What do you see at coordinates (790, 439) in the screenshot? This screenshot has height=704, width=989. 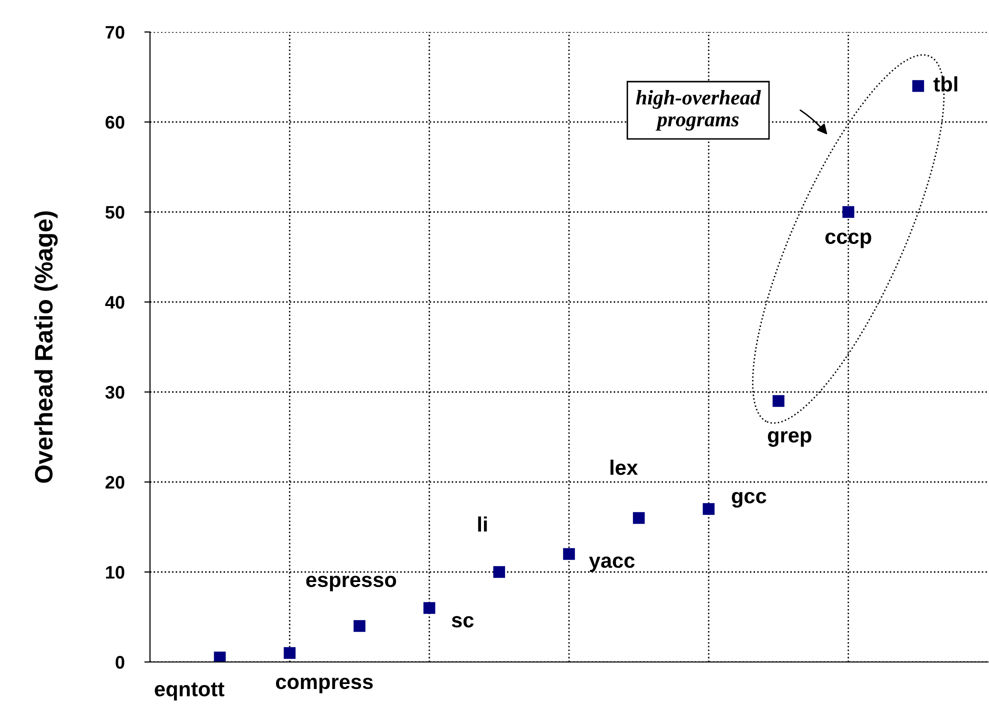 I see `annotation: grep` at bounding box center [790, 439].